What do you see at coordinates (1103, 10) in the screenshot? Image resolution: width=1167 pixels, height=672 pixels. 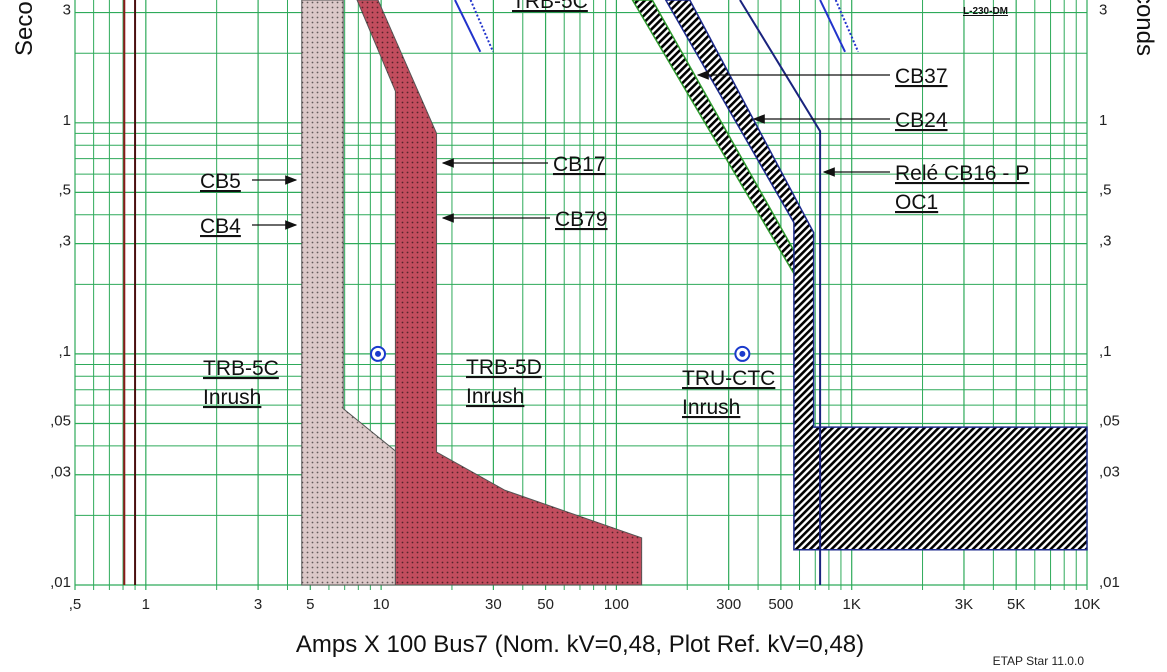 I see `y-tick-label-right: 3` at bounding box center [1103, 10].